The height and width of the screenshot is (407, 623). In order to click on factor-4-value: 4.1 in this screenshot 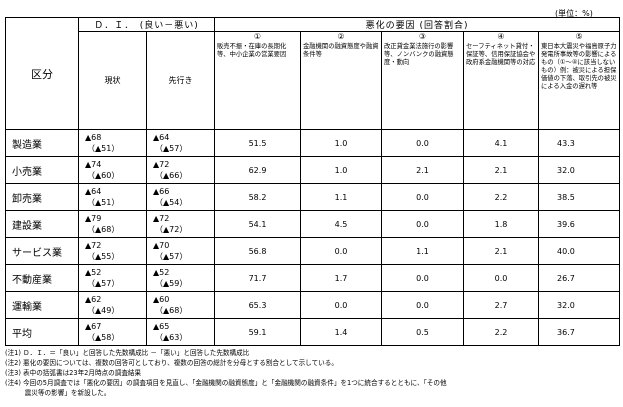, I will do `click(501, 143)`.